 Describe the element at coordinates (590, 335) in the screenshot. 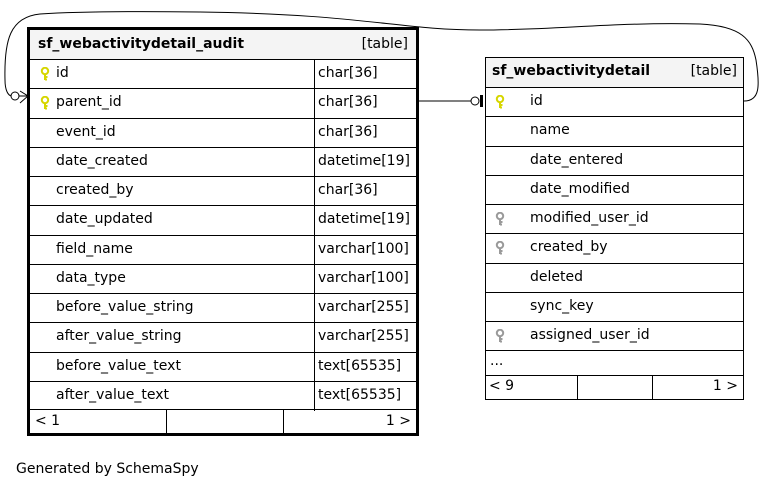

I see `column-name: assigned_user_id` at that location.